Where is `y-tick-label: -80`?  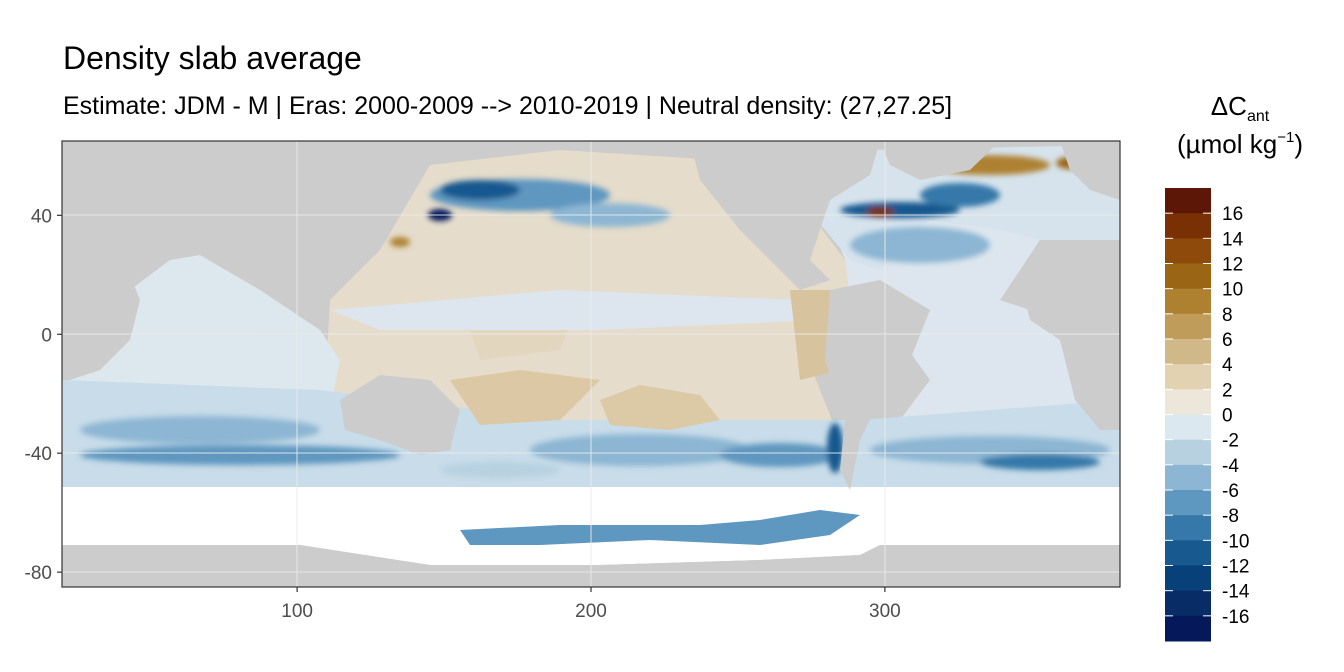 y-tick-label: -80 is located at coordinates (38, 573).